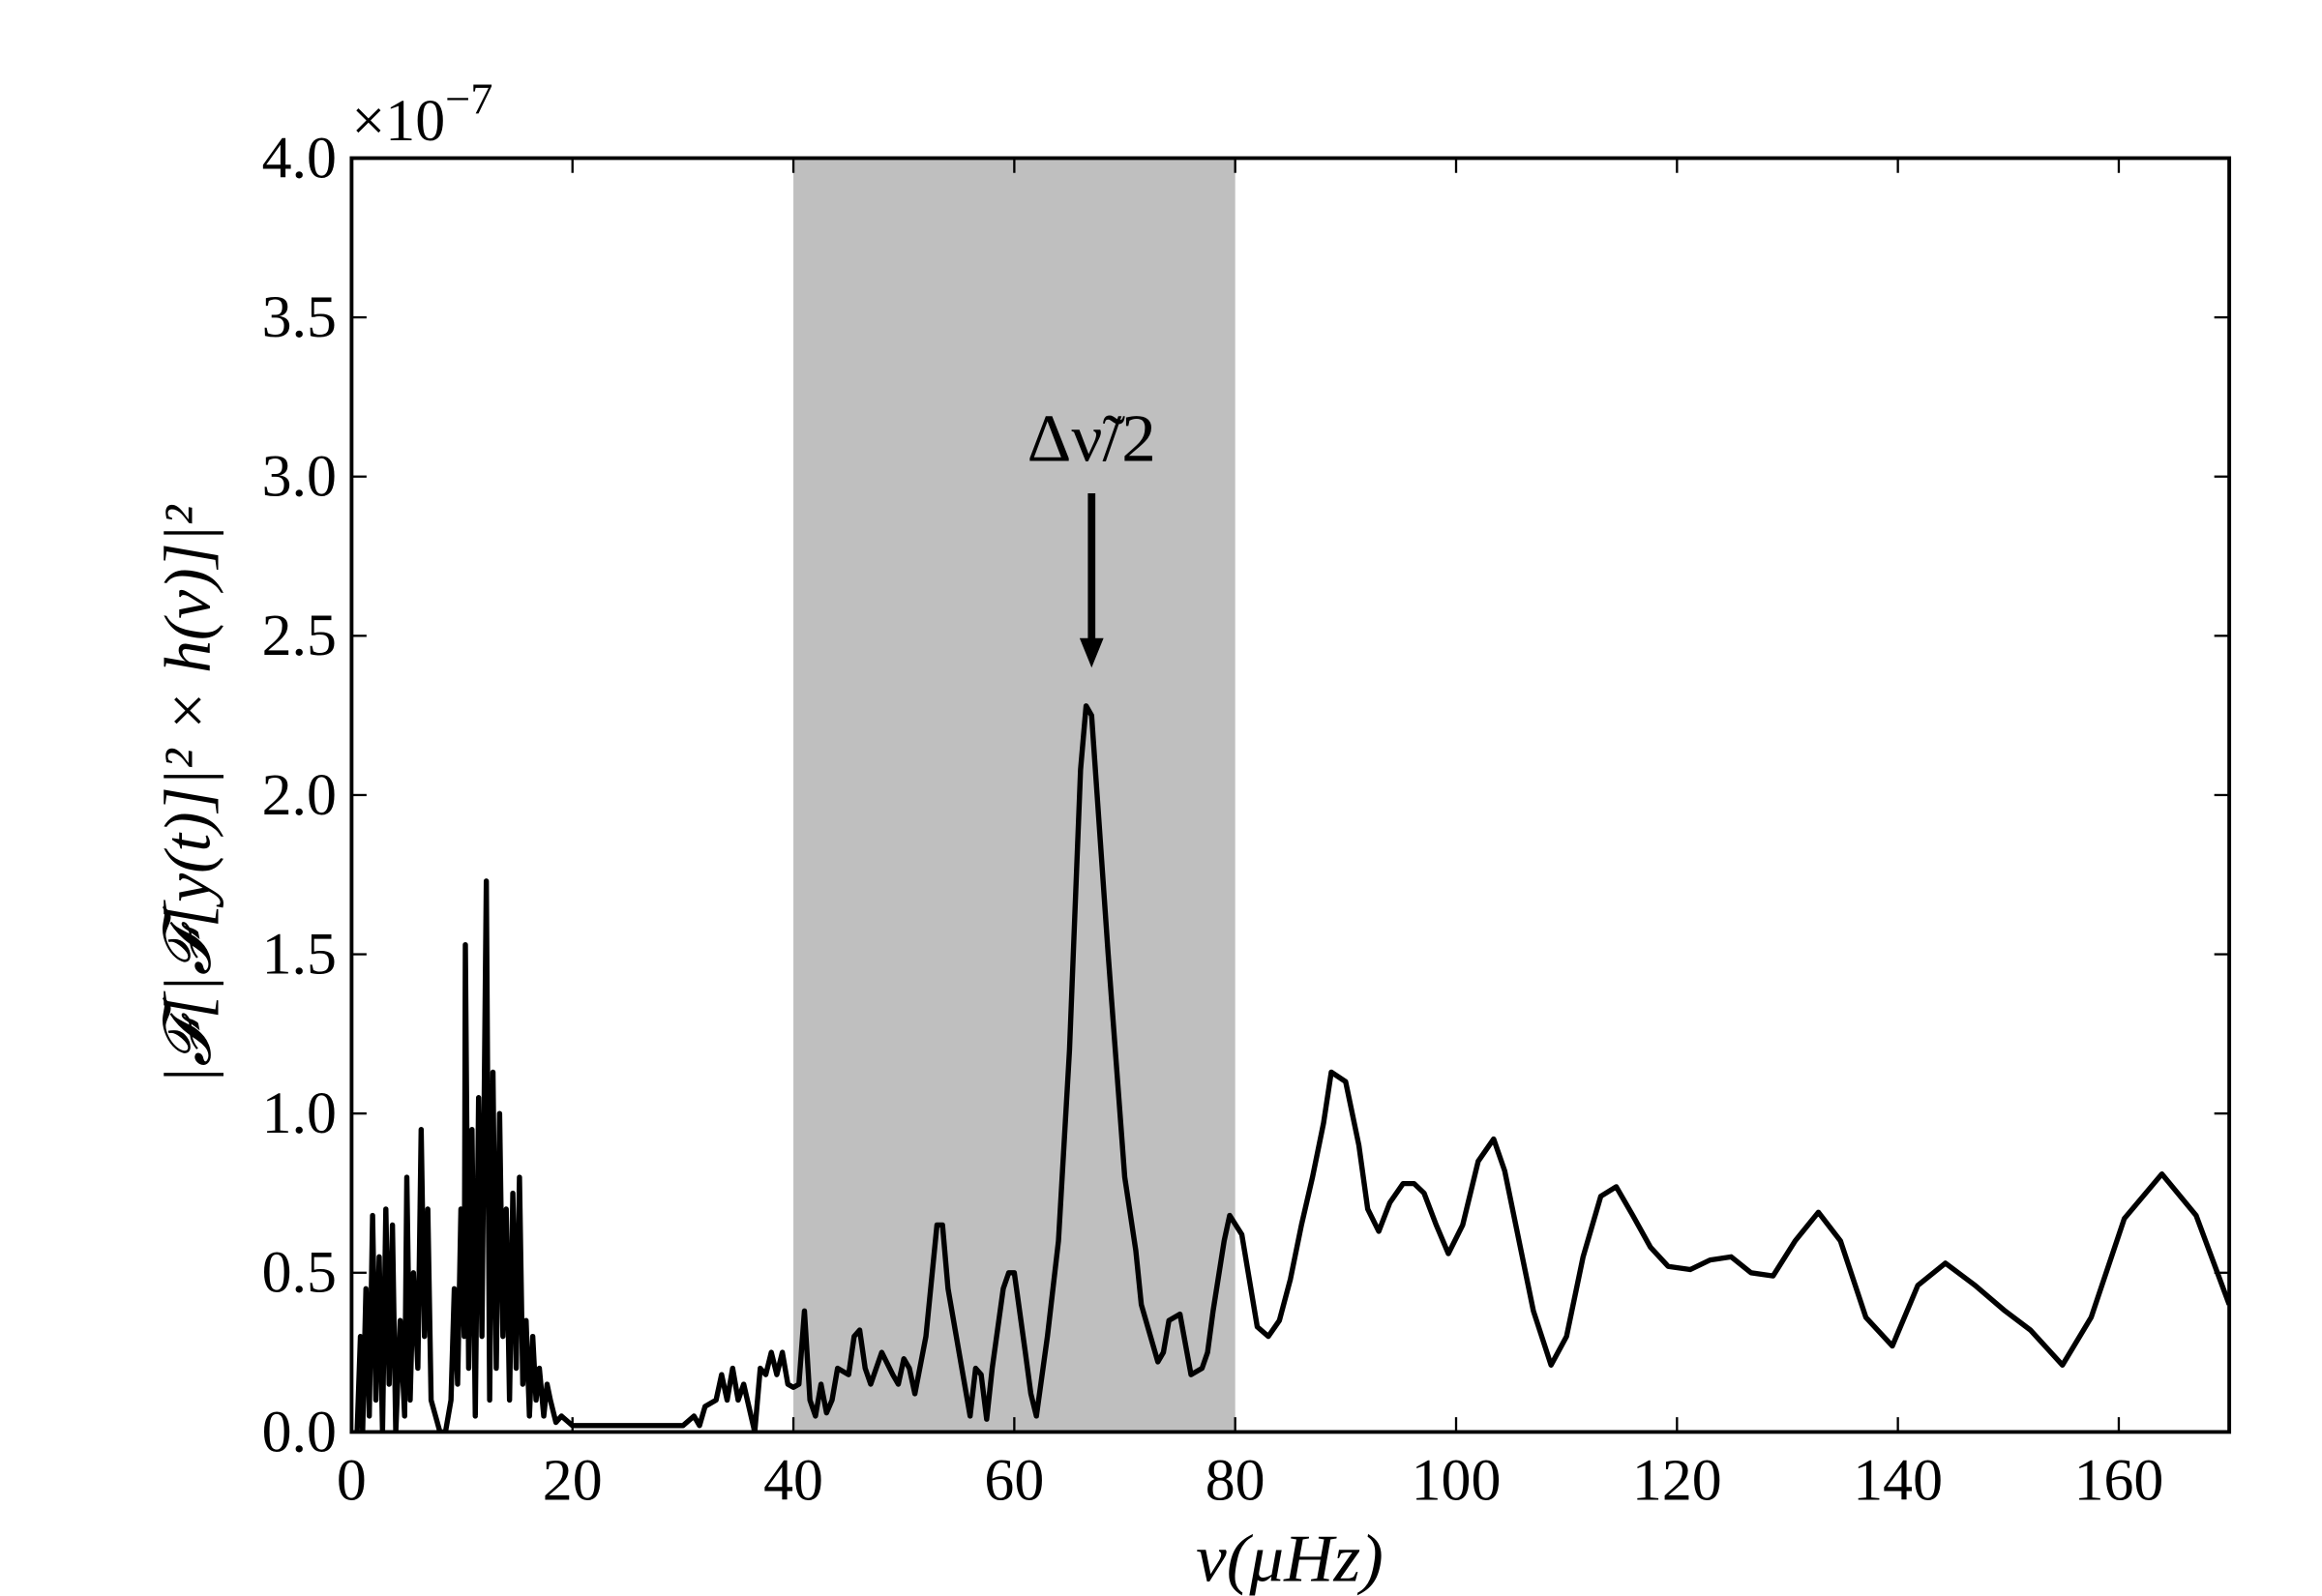  What do you see at coordinates (299, 159) in the screenshot?
I see `y-tick-label: 4.0` at bounding box center [299, 159].